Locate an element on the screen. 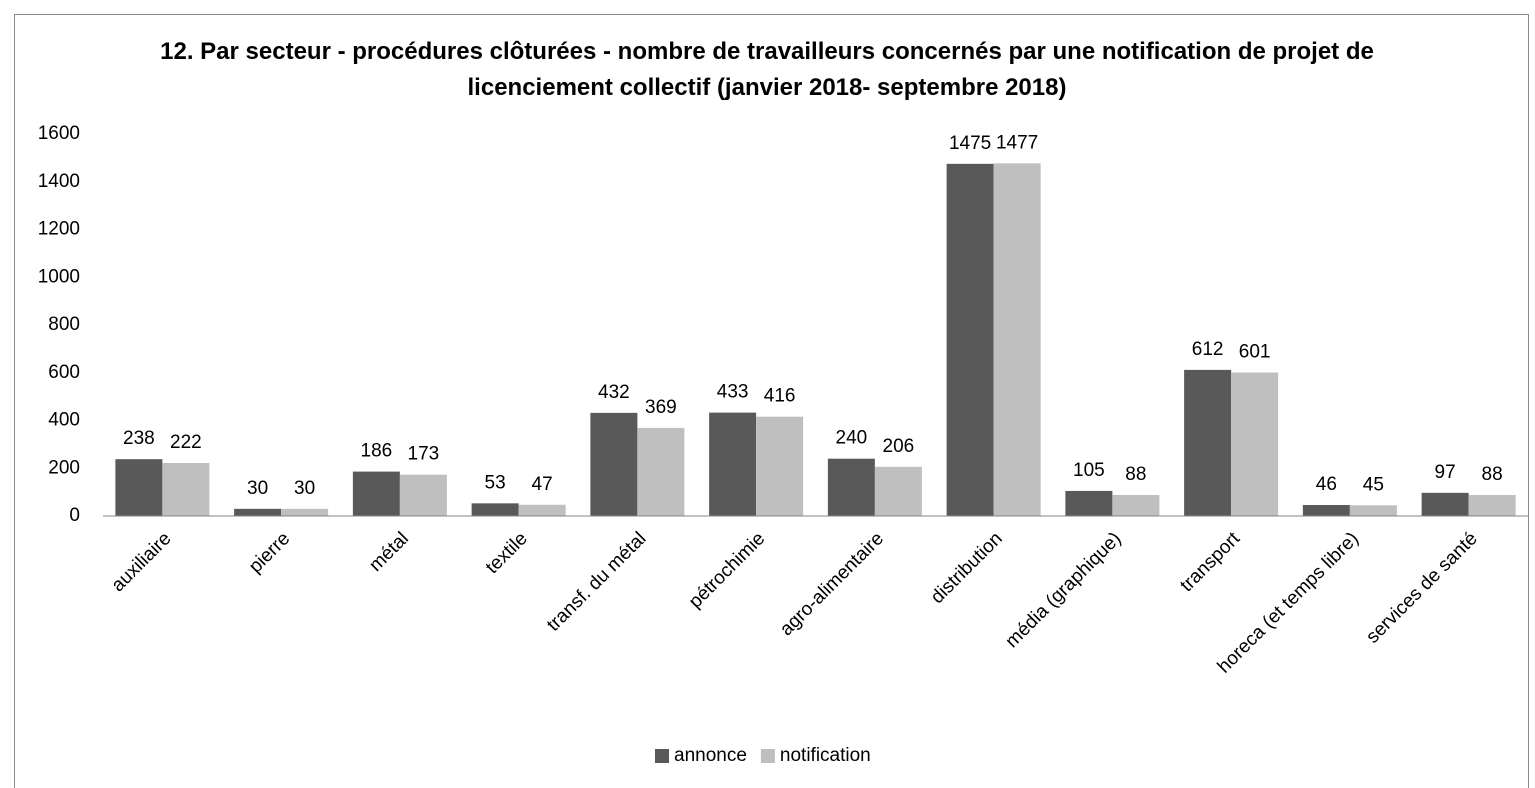  data-label: 46 is located at coordinates (1326, 484).